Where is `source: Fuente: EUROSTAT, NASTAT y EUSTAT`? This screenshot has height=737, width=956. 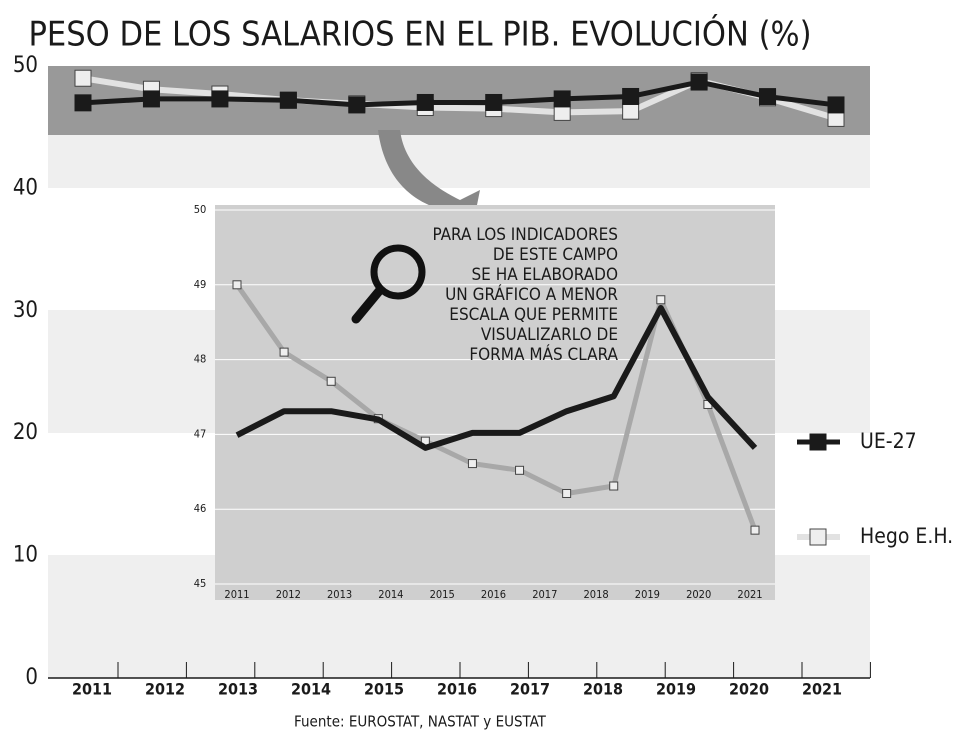
source: Fuente: EUROSTAT, NASTAT y EUSTAT is located at coordinates (420, 722).